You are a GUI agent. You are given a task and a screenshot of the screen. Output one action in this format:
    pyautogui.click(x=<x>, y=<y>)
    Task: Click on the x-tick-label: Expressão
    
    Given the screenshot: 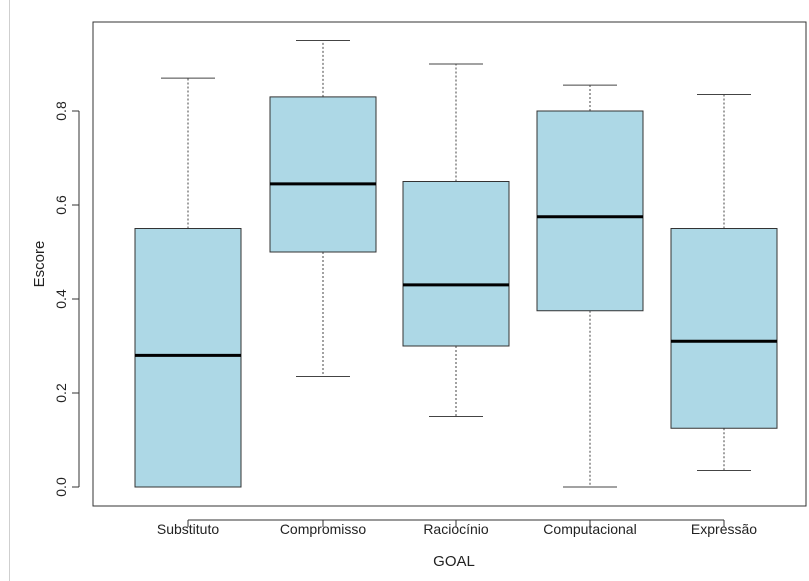 What is the action you would take?
    pyautogui.click(x=724, y=529)
    